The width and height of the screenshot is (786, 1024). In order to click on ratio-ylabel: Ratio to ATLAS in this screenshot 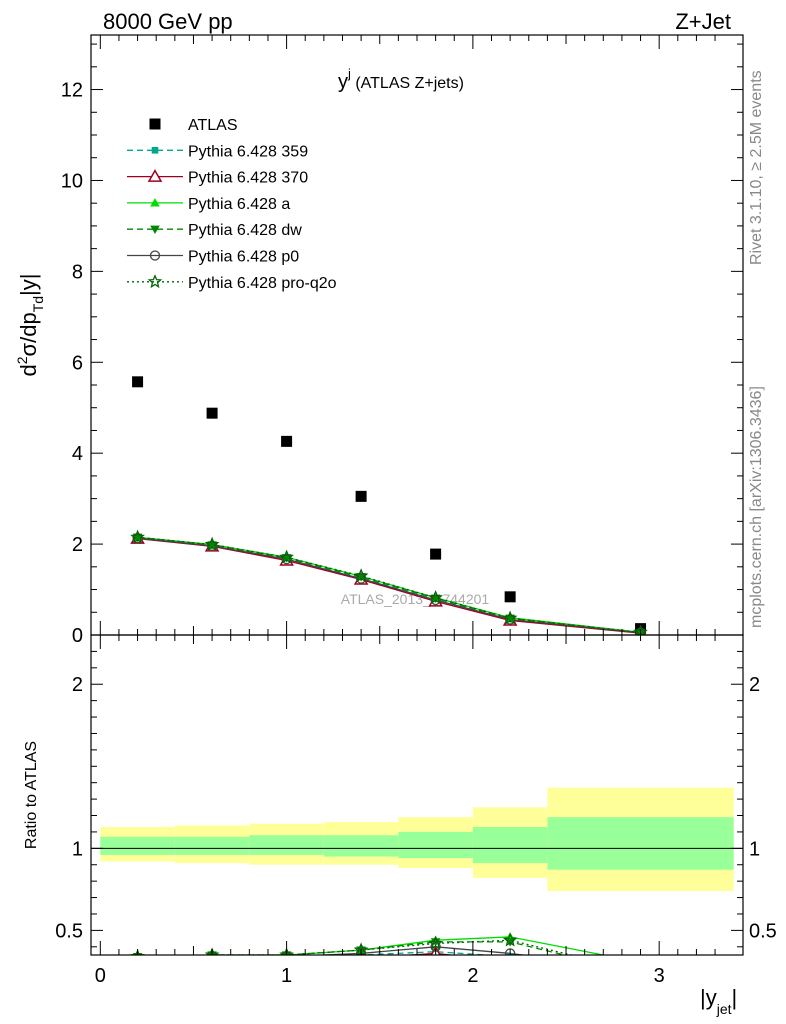, I will do `click(31, 795)`.